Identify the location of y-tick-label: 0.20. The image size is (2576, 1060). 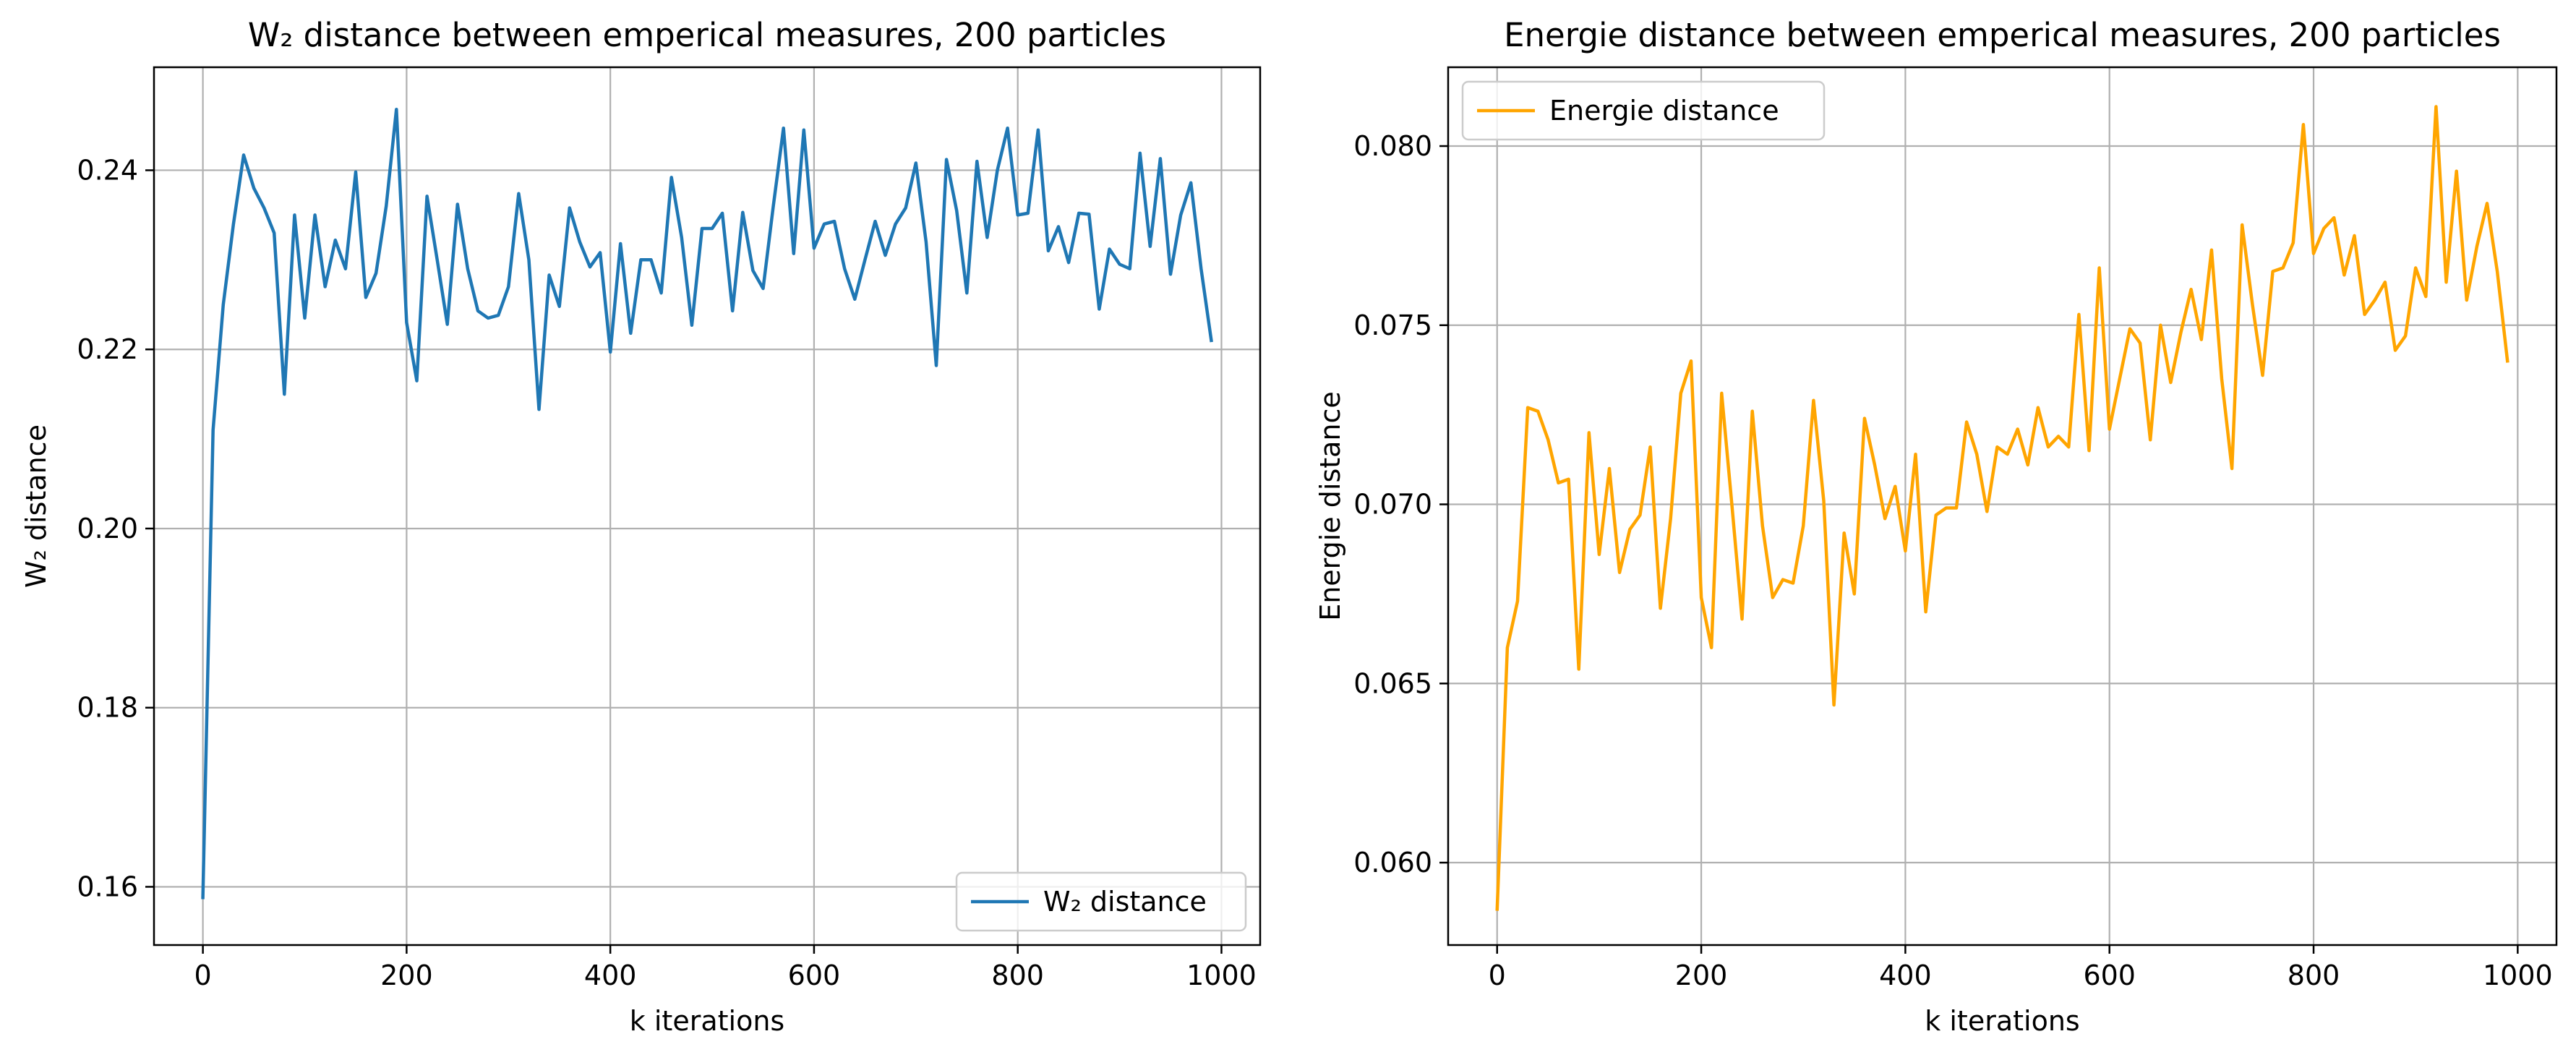
(107, 528).